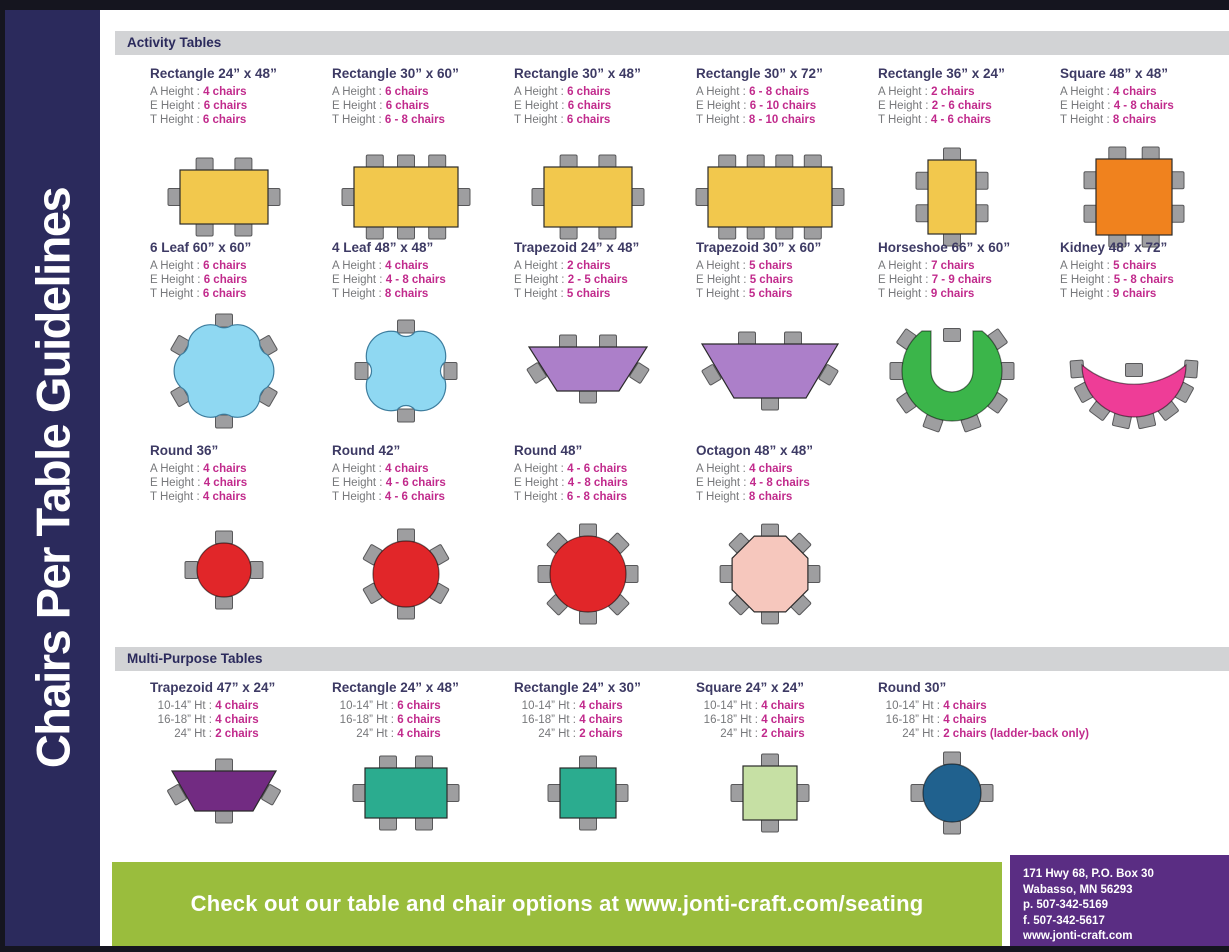 The width and height of the screenshot is (1229, 952). I want to click on spec-line: T Height : 6 chairs, so click(234, 294).